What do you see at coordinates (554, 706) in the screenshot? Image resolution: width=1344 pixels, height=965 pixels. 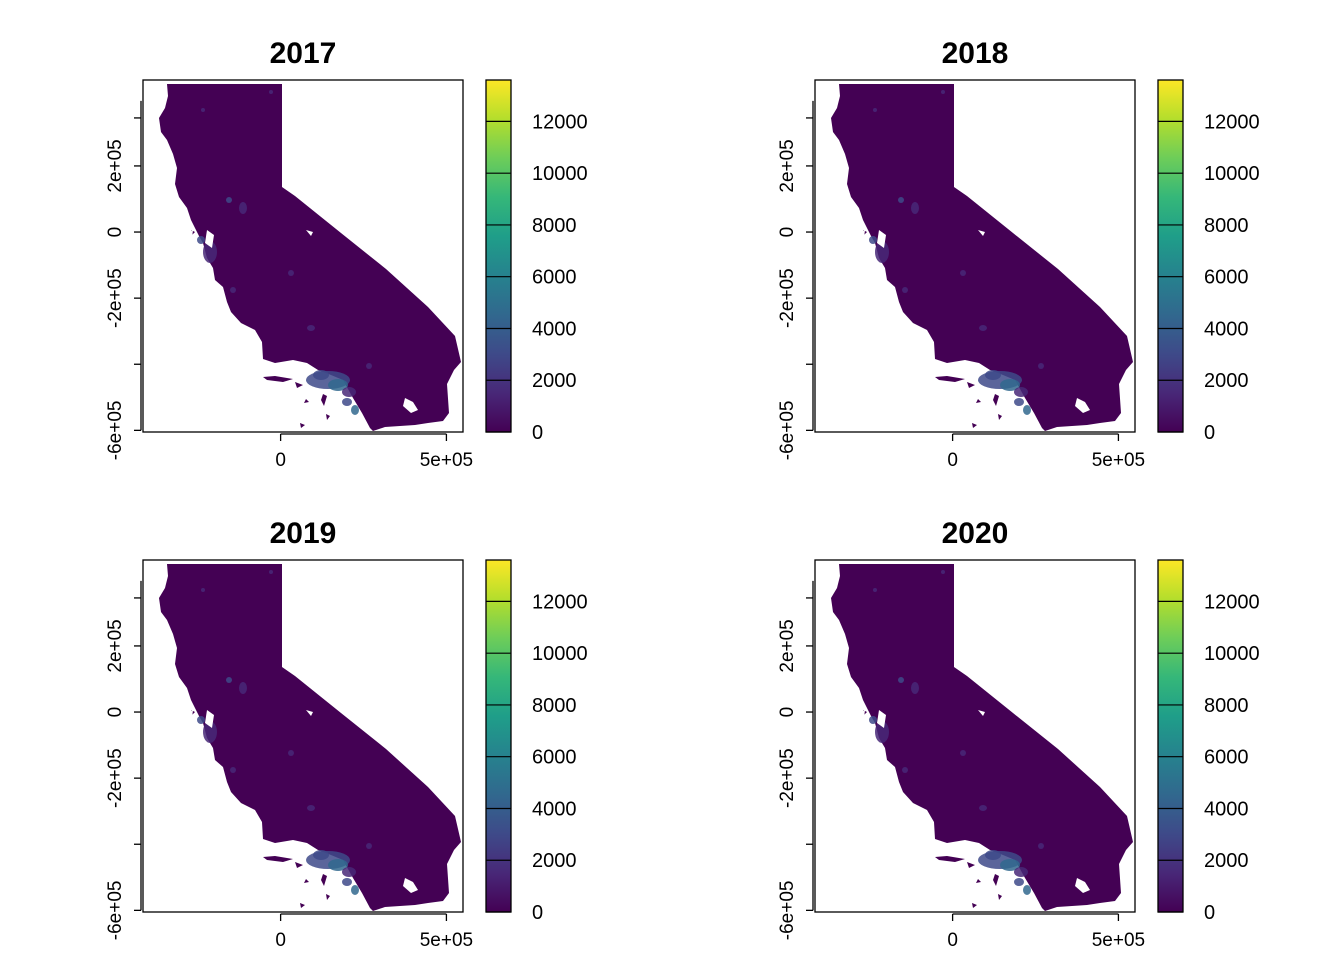 I see `colorbar-tick-label: 8000` at bounding box center [554, 706].